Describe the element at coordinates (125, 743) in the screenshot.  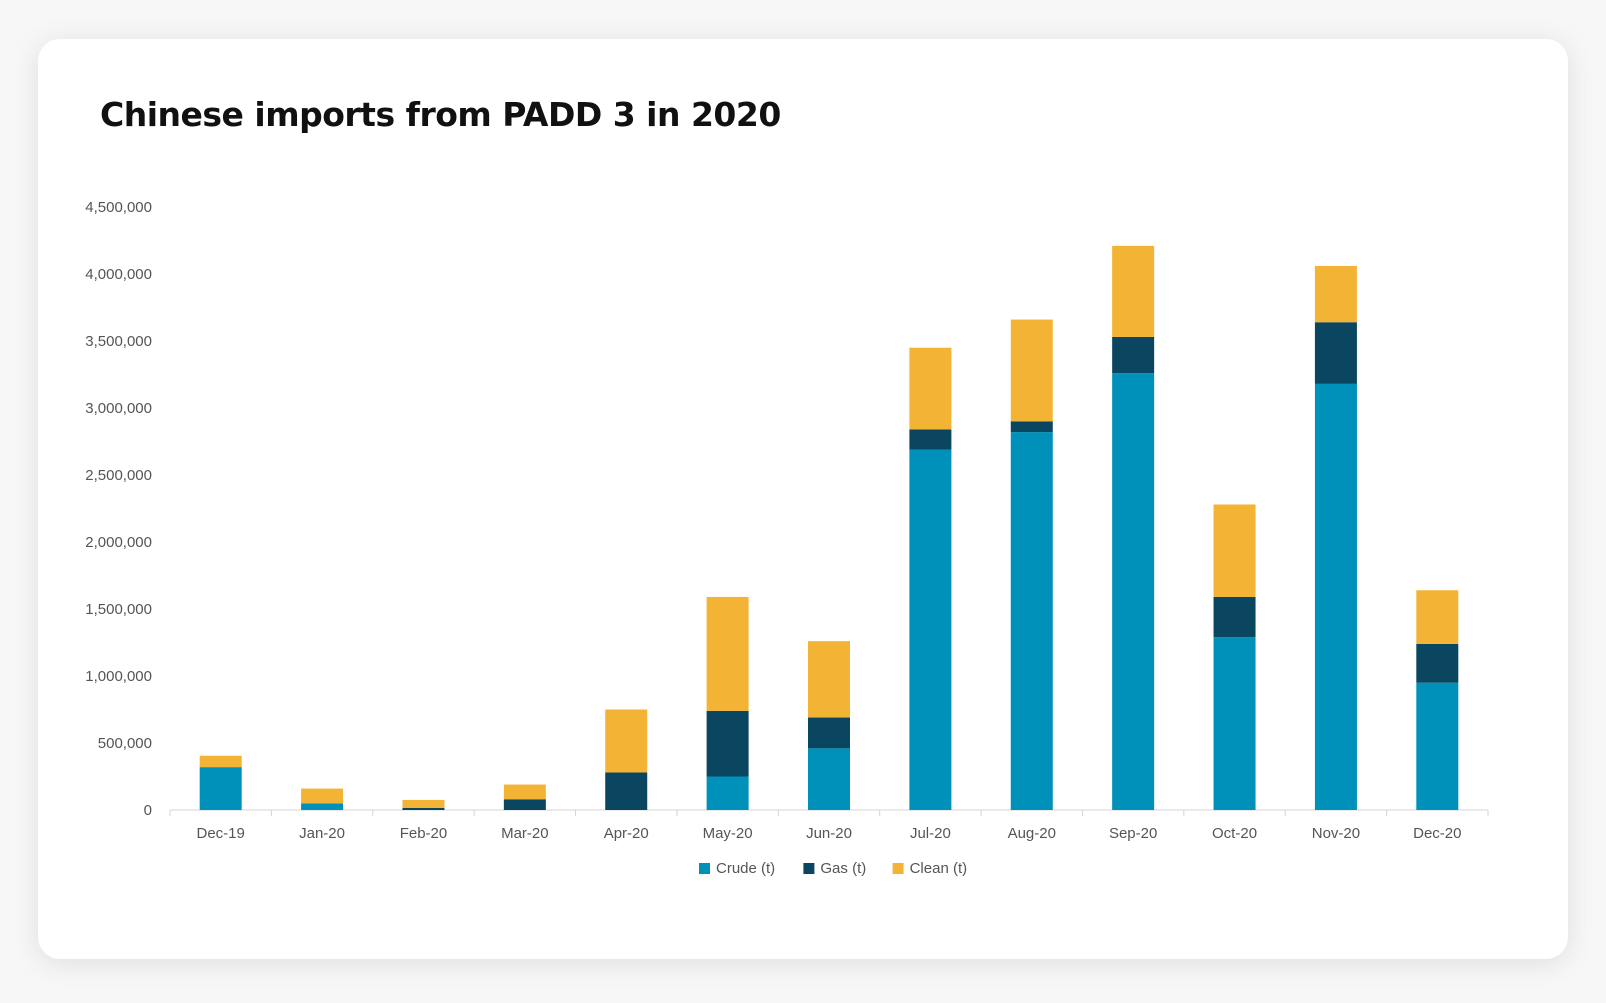
I see `y-tick-label: 500,000` at that location.